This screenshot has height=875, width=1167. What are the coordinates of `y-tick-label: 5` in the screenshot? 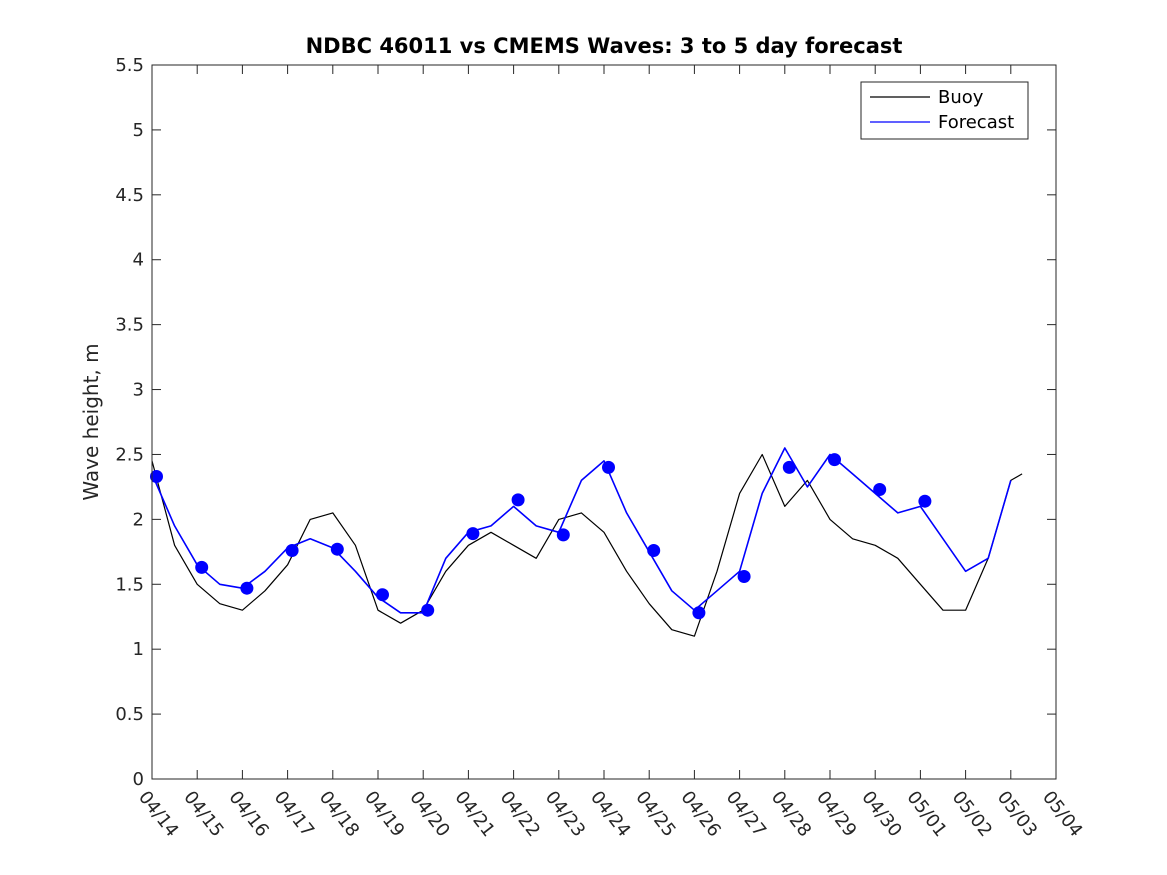 It's located at (138, 130).